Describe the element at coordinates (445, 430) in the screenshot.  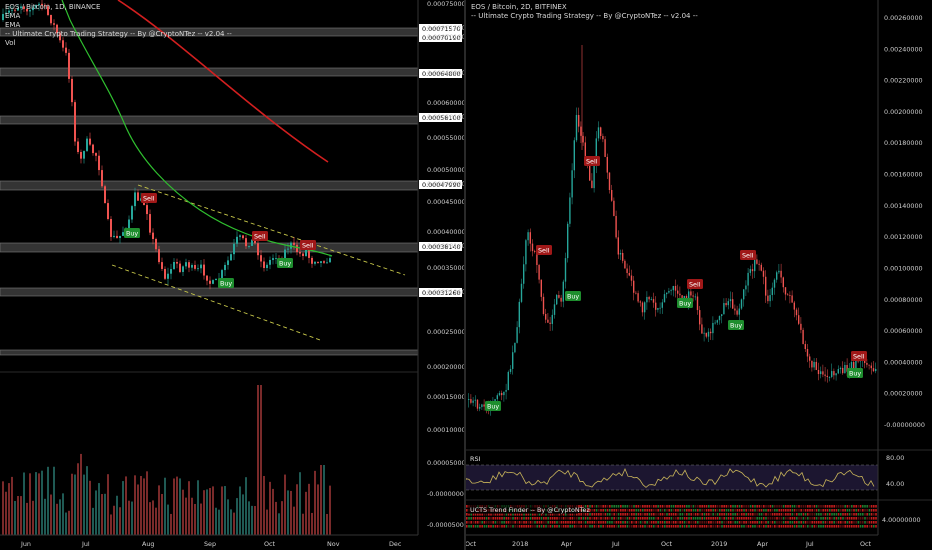
I see `left-price-tick: 0.00010000` at that location.